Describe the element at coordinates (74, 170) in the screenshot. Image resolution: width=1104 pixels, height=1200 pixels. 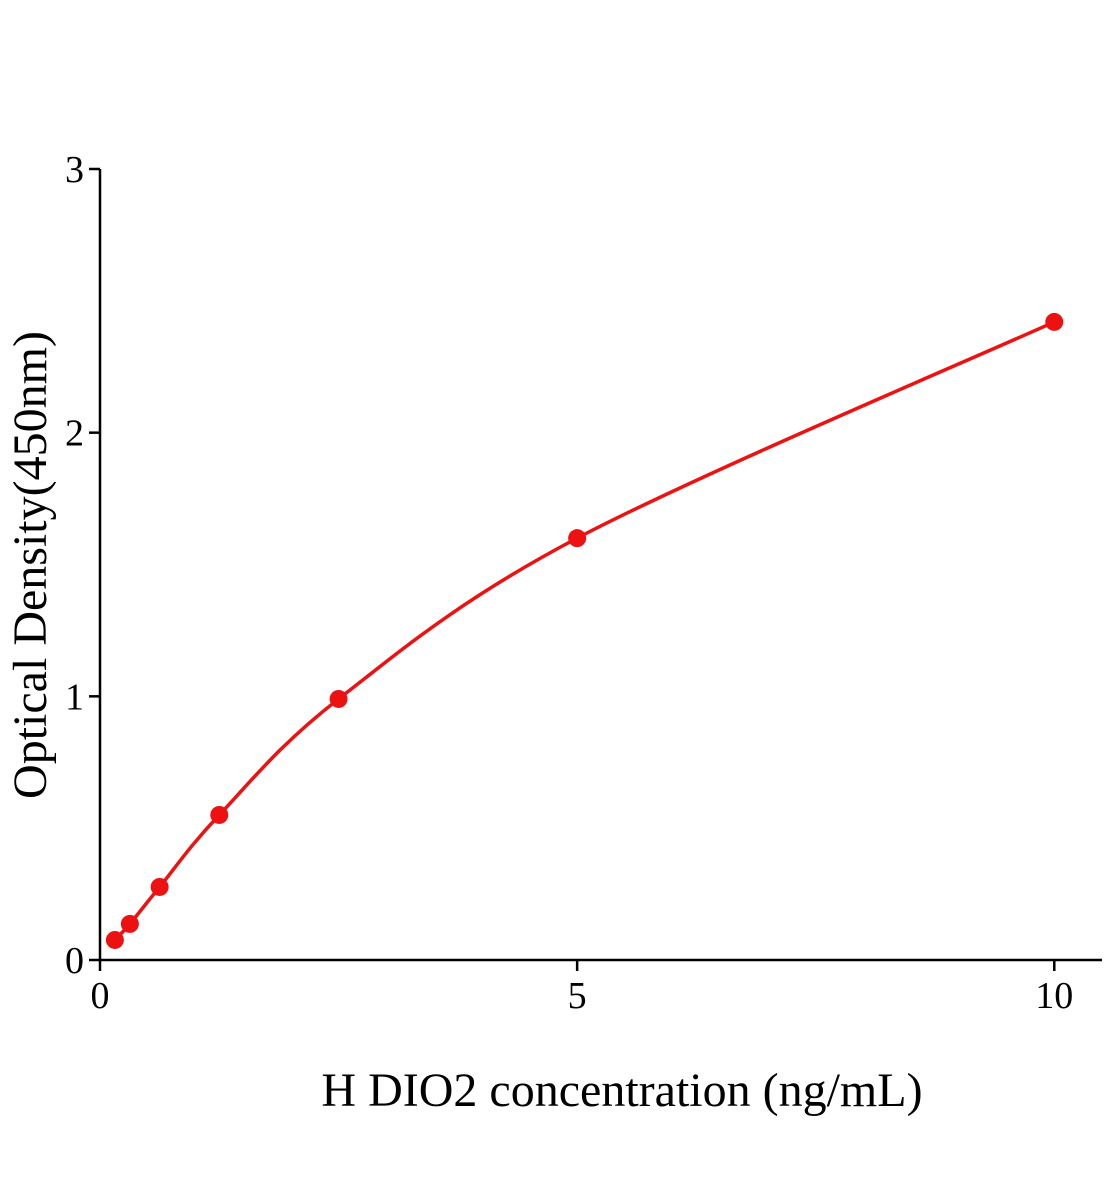
I see `y-tick-label: 3` at that location.